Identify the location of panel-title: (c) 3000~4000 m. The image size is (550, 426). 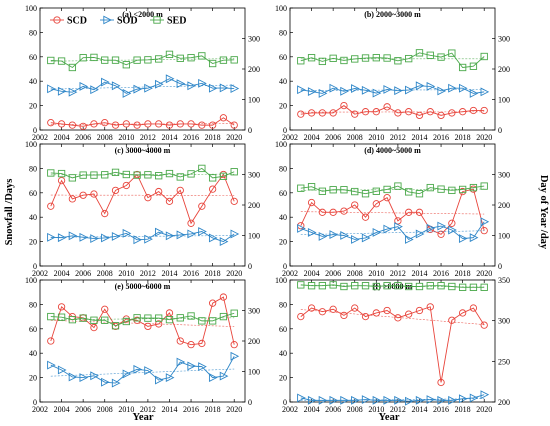
(143, 150).